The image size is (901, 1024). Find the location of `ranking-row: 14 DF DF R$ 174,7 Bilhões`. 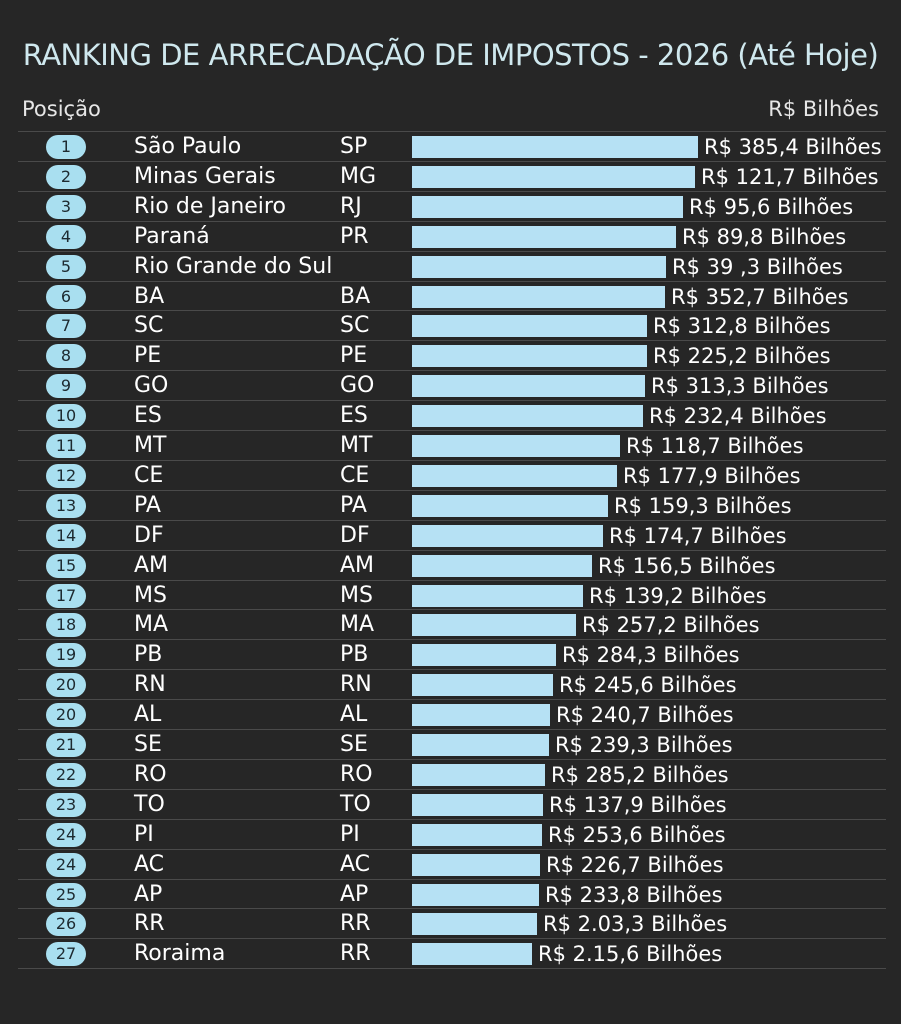

ranking-row: 14 DF DF R$ 174,7 Bilhões is located at coordinates (450, 536).